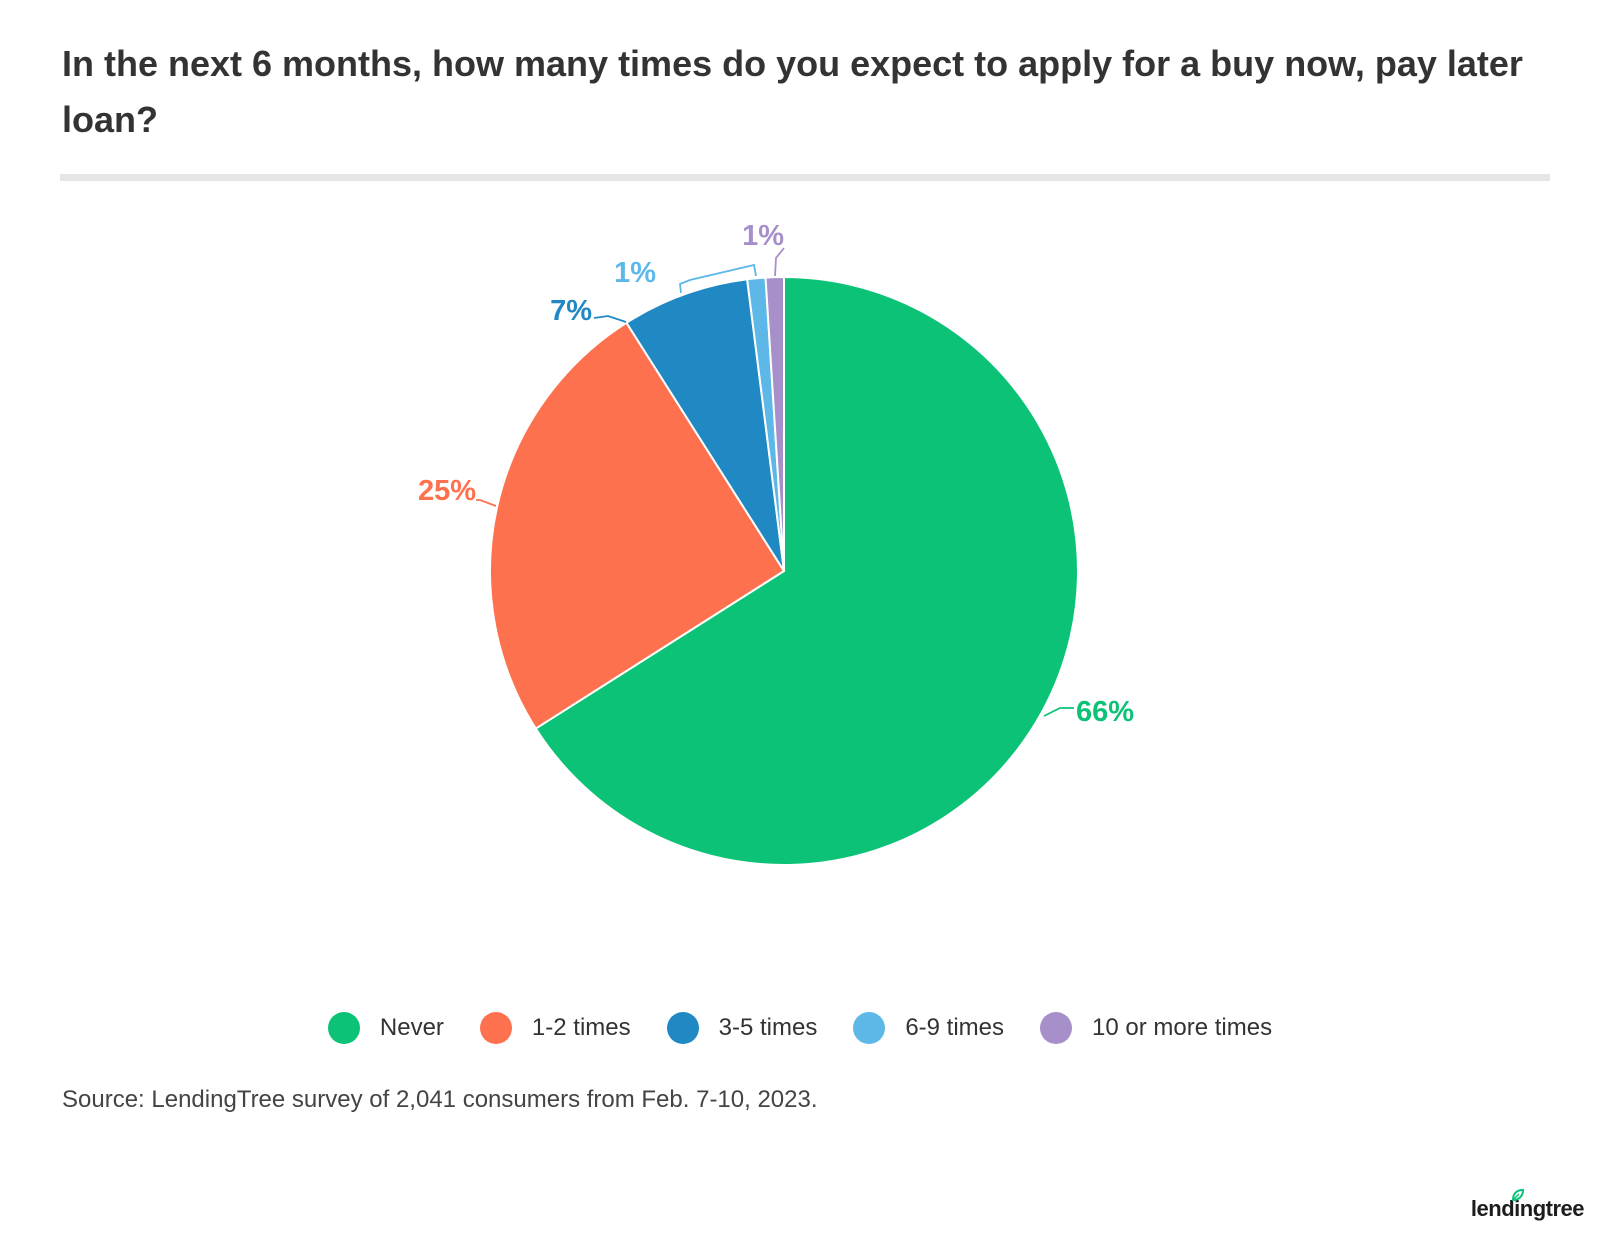  What do you see at coordinates (571, 311) in the screenshot?
I see `slice-label: 7%` at bounding box center [571, 311].